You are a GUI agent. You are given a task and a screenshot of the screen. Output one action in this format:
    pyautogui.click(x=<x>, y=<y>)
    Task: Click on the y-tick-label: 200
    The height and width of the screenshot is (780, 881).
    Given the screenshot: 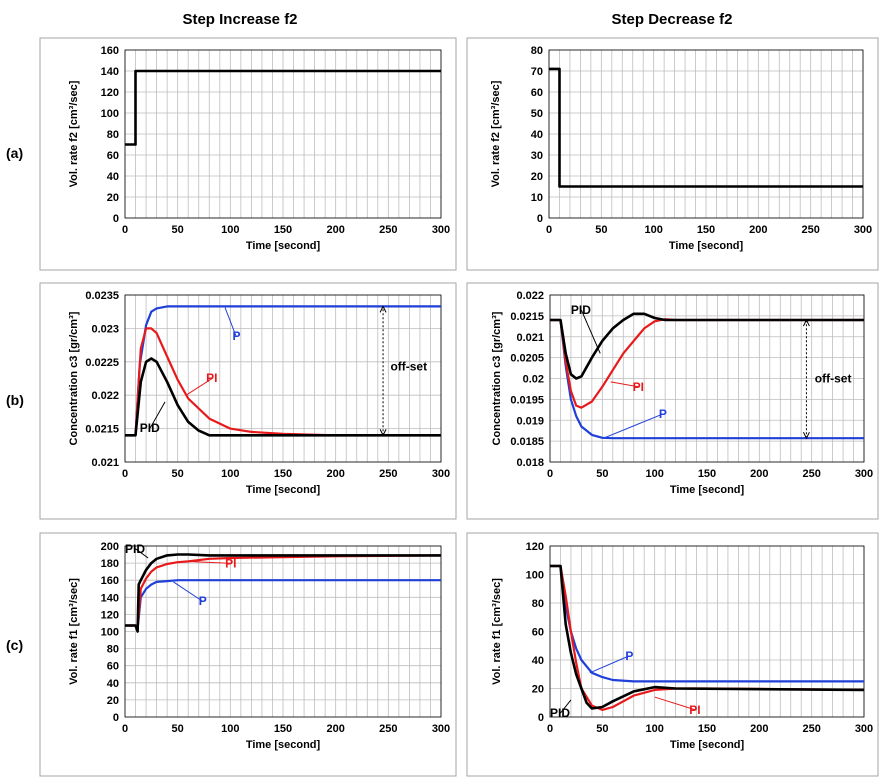 What is the action you would take?
    pyautogui.click(x=110, y=547)
    